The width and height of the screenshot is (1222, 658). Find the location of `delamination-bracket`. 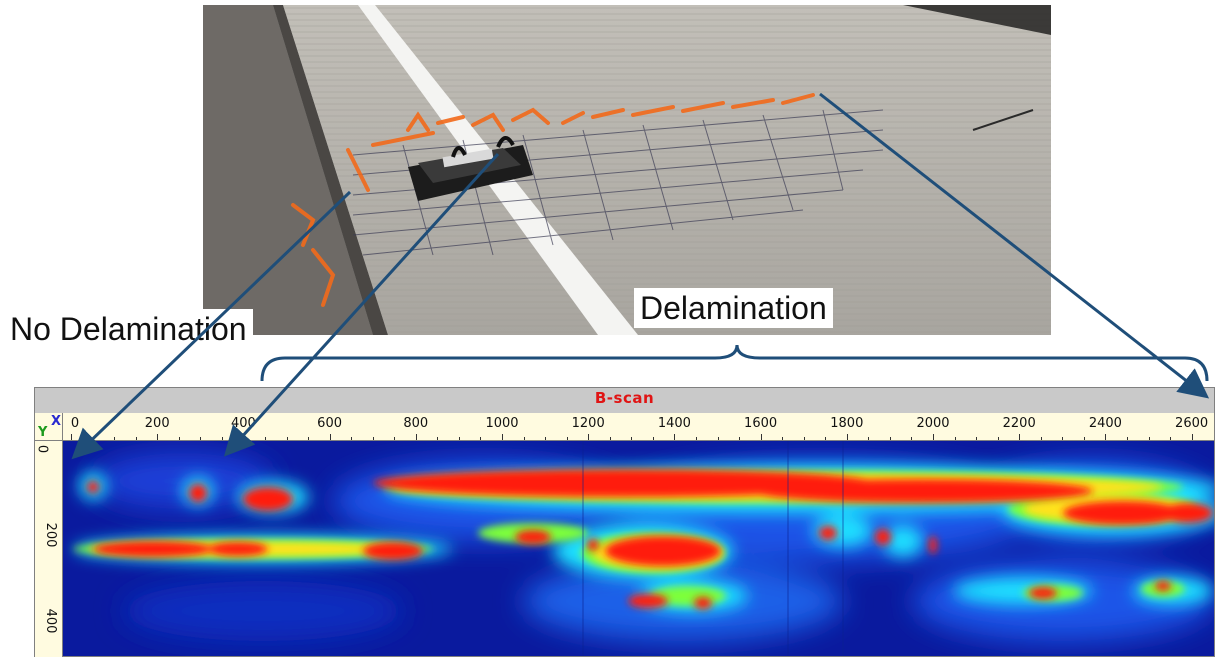

delamination-bracket is located at coordinates (734, 363).